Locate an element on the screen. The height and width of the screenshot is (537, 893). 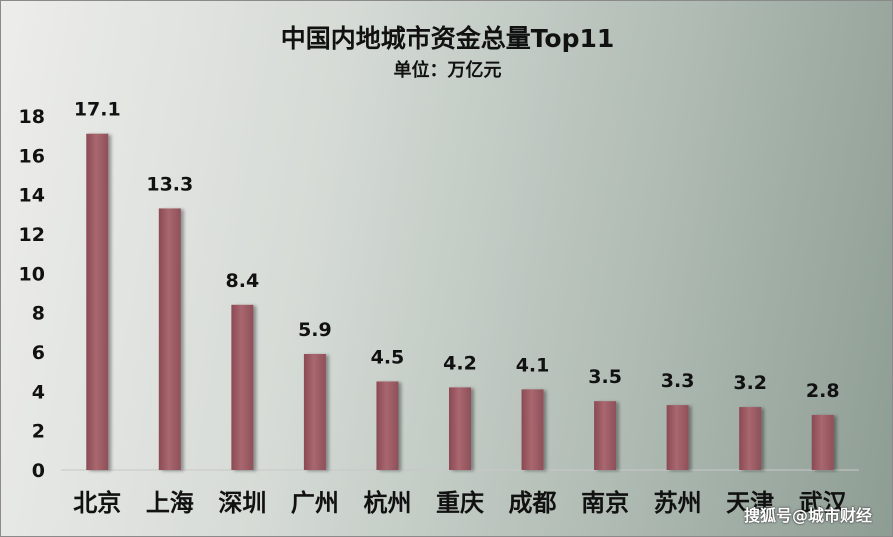
x-tick-label: 北京 is located at coordinates (97, 503).